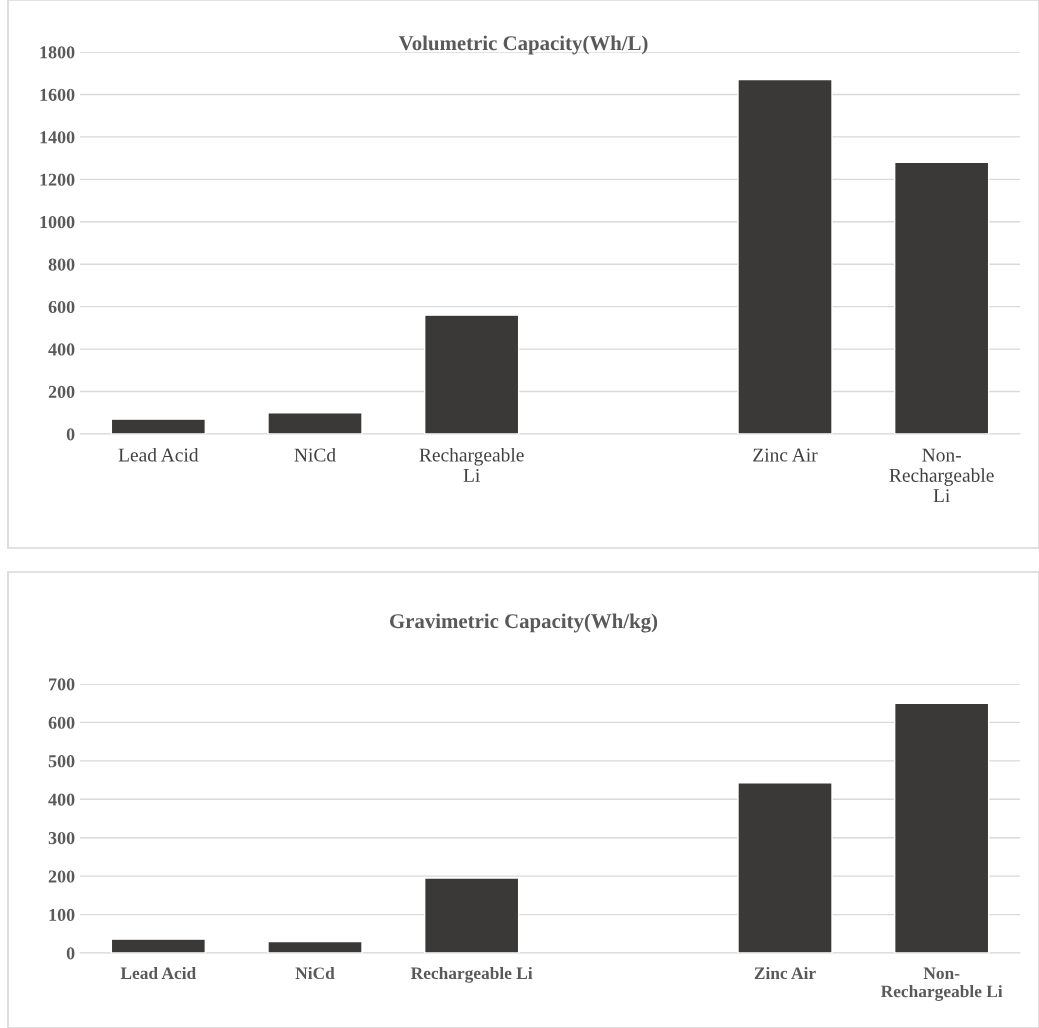 This screenshot has width=1039, height=1028. What do you see at coordinates (62, 684) in the screenshot?
I see `y-tick-label: 700` at bounding box center [62, 684].